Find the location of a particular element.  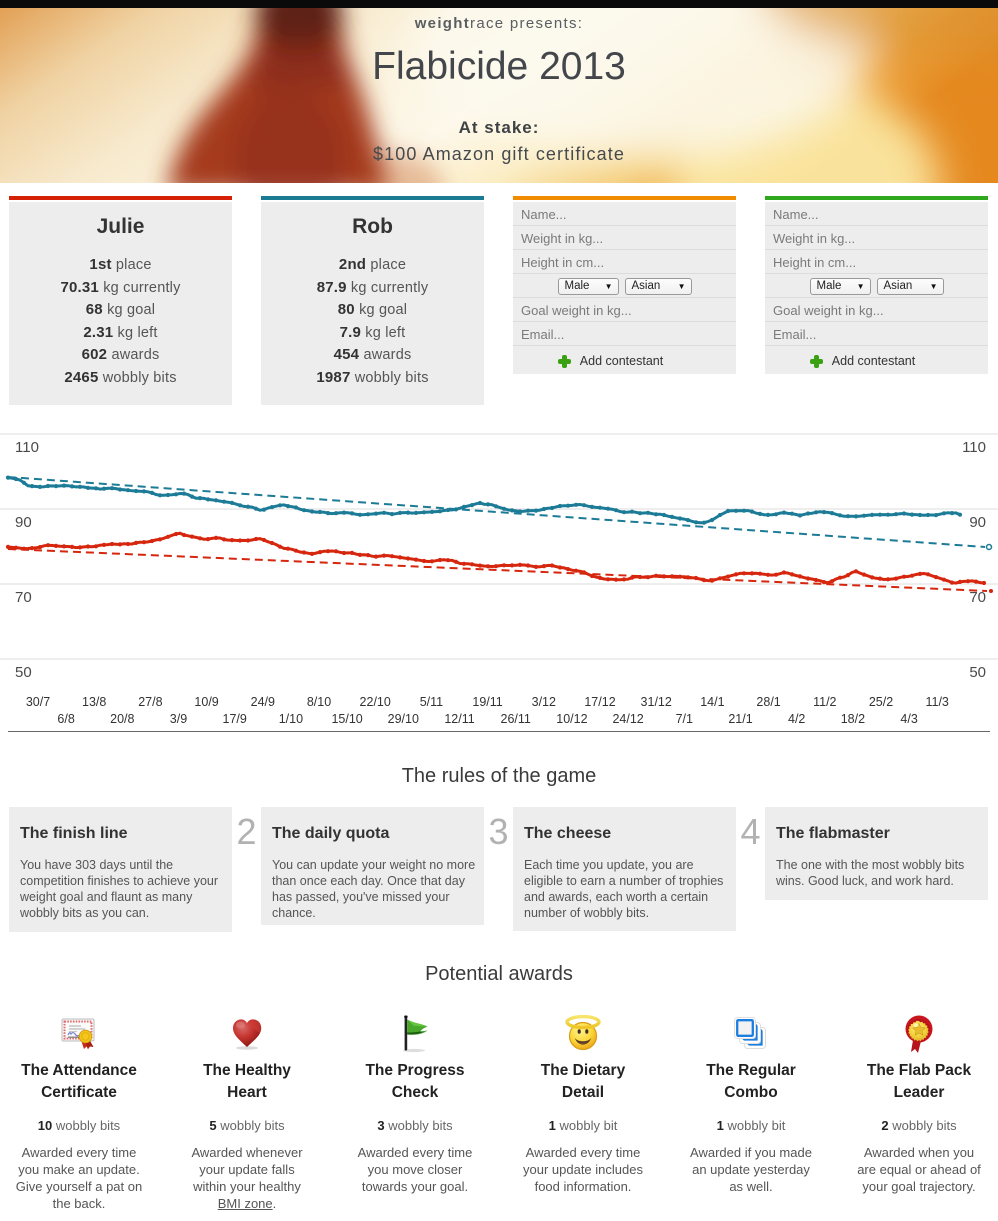

svg-text: 18/2 is located at coordinates (853, 719).